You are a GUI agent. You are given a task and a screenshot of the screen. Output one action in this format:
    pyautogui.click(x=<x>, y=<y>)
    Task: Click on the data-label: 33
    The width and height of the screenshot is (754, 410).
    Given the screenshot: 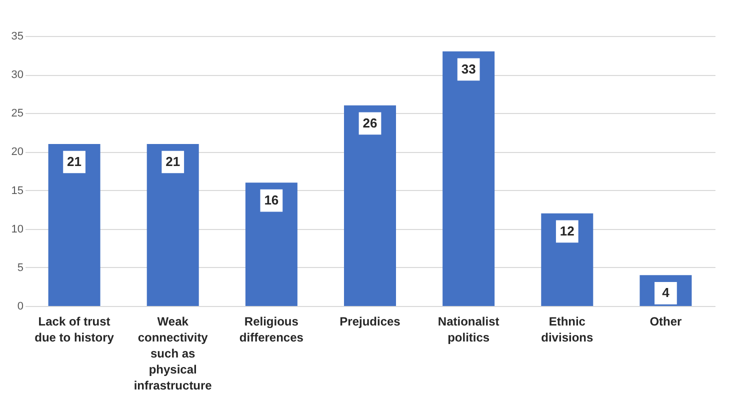 What is the action you would take?
    pyautogui.click(x=468, y=68)
    